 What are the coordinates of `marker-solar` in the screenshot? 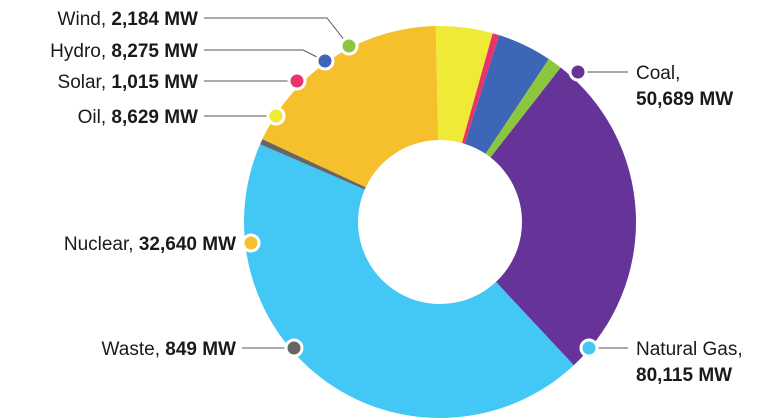 It's located at (297, 81).